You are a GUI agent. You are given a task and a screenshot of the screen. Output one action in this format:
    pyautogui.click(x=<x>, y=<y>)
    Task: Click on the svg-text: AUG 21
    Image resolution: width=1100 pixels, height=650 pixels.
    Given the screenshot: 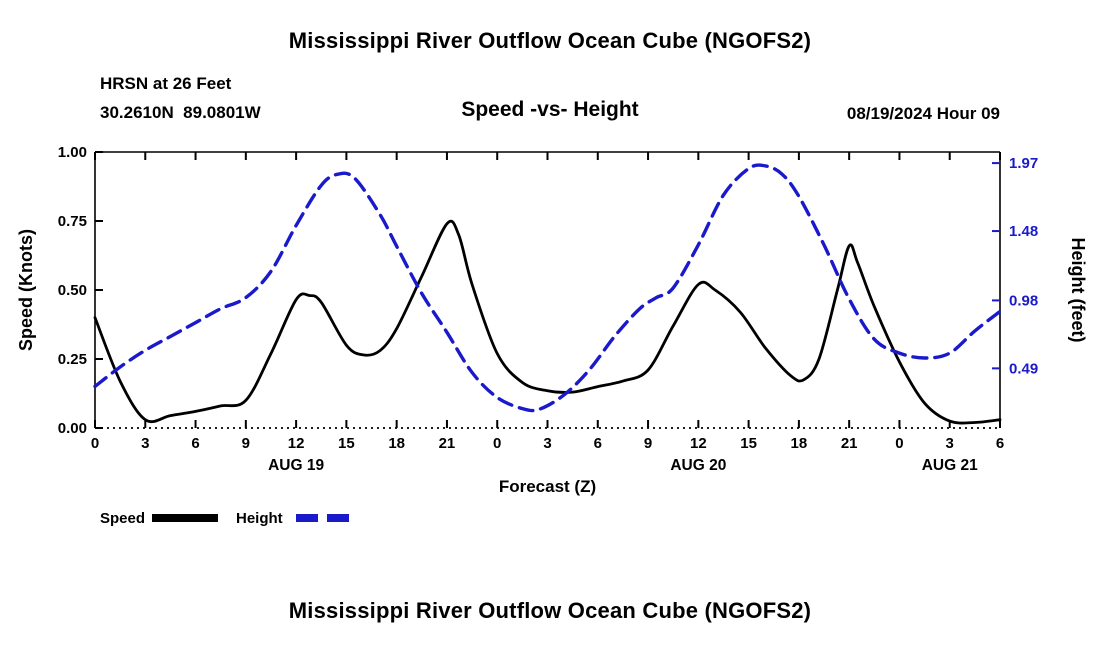 What is the action you would take?
    pyautogui.click(x=950, y=465)
    